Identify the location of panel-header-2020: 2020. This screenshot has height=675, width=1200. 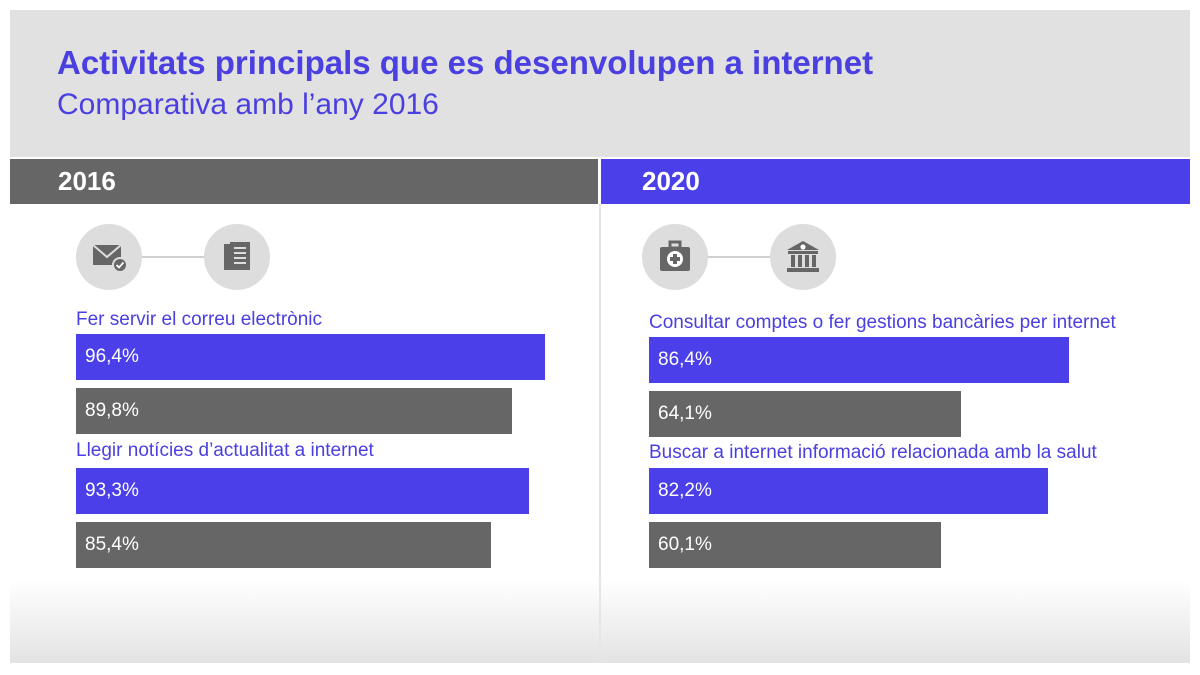
(895, 181).